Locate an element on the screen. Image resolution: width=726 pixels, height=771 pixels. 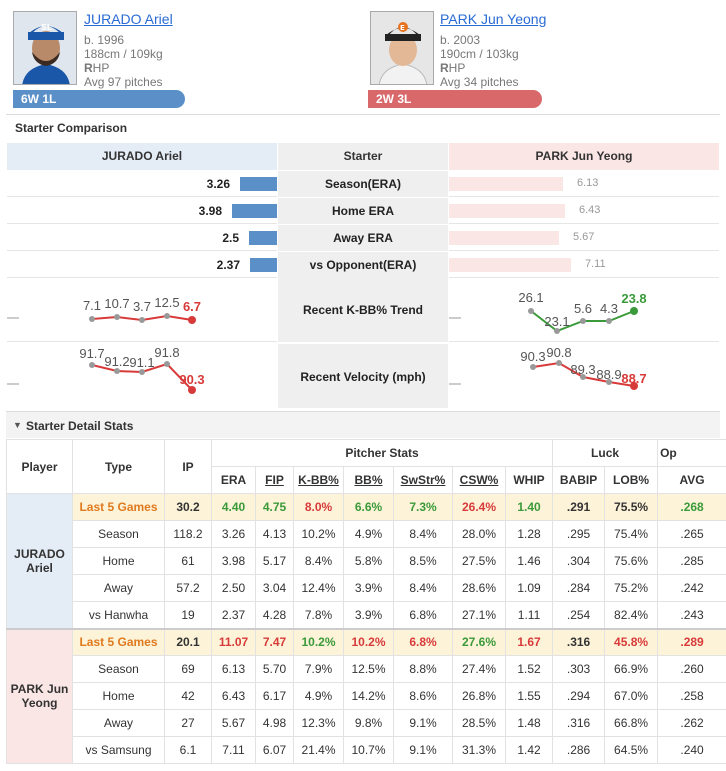
stat-cell: .304 is located at coordinates (579, 561).